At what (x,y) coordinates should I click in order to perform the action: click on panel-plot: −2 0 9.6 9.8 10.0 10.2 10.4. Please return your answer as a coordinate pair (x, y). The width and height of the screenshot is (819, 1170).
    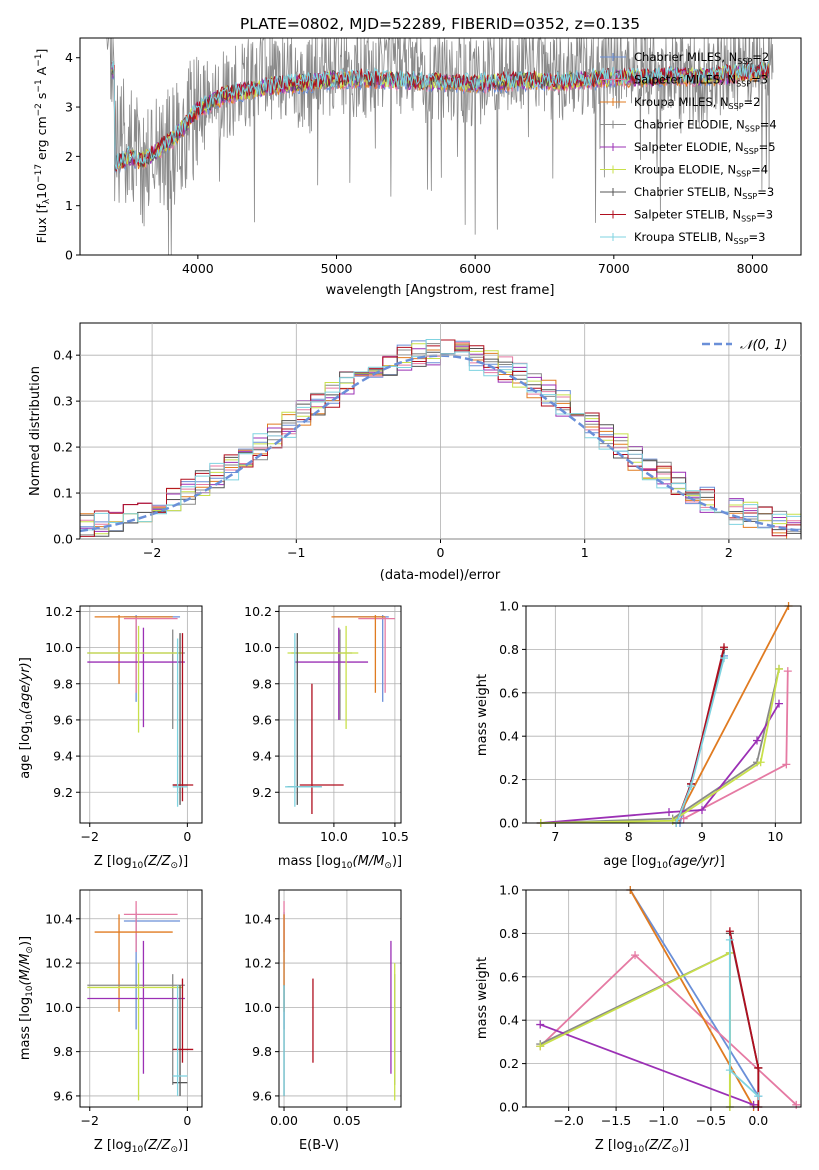
    Looking at the image, I should click on (123, 1009).